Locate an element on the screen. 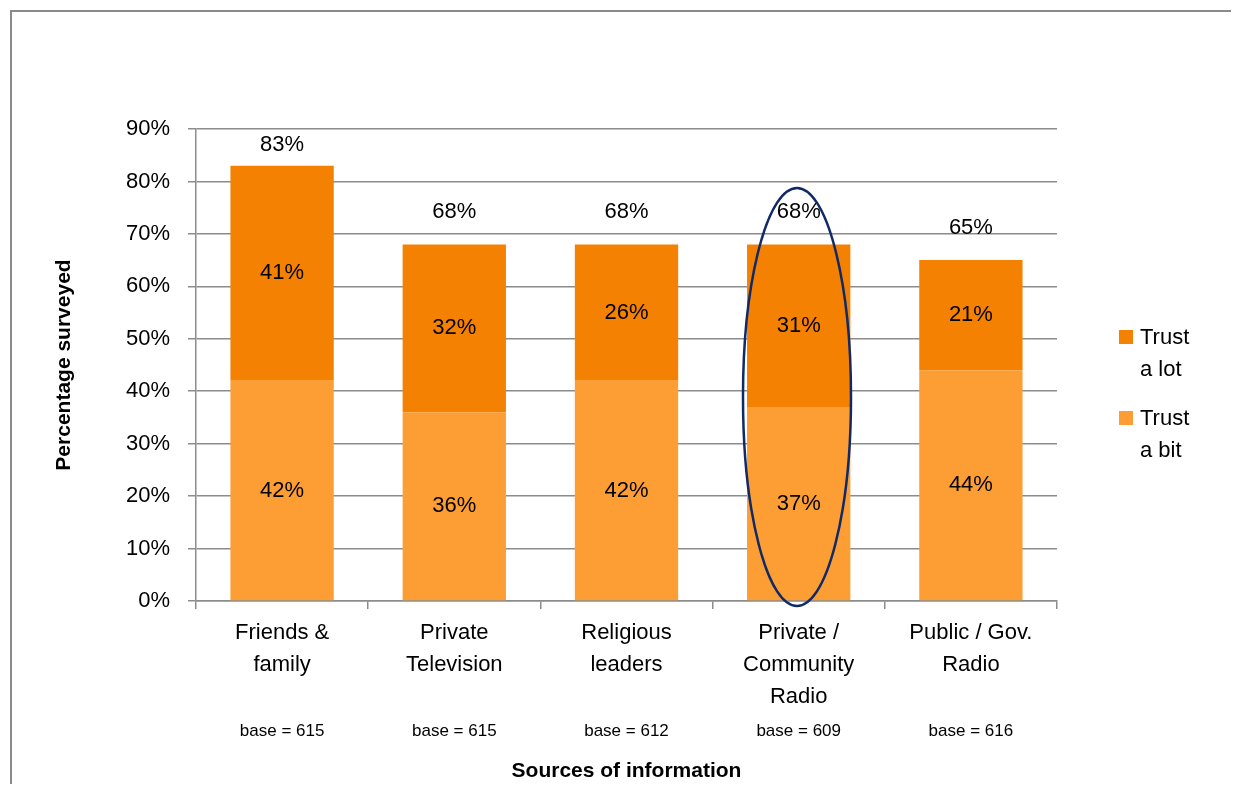  y-tick-label: 60% is located at coordinates (147, 285).